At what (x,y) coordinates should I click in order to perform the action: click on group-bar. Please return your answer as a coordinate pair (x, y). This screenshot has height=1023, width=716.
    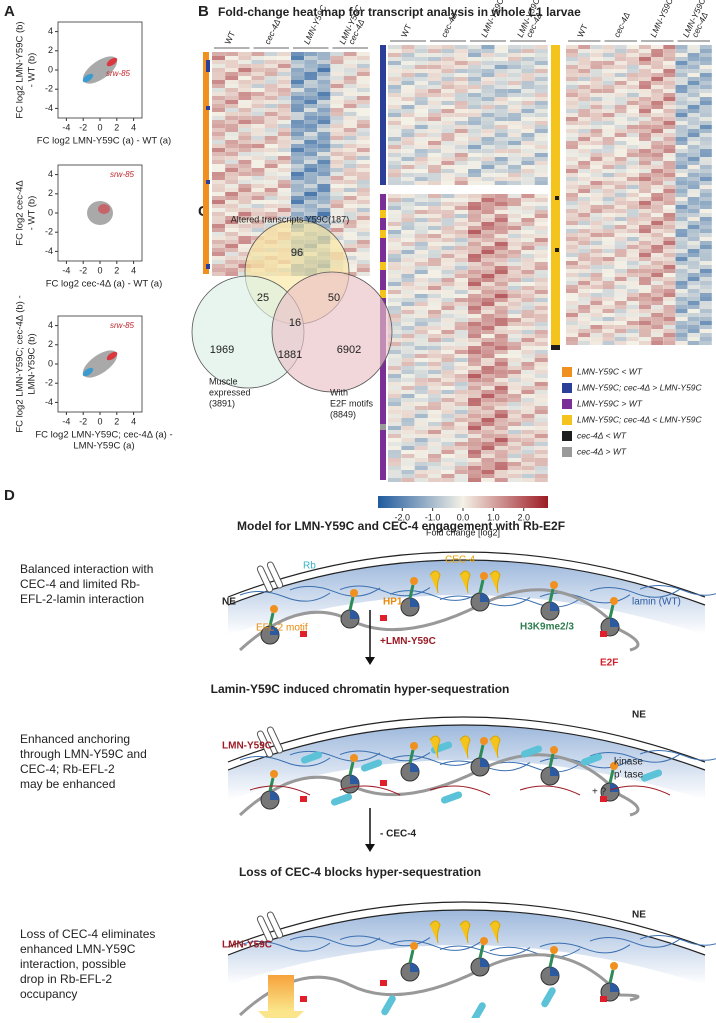
    Looking at the image, I should click on (208, 66).